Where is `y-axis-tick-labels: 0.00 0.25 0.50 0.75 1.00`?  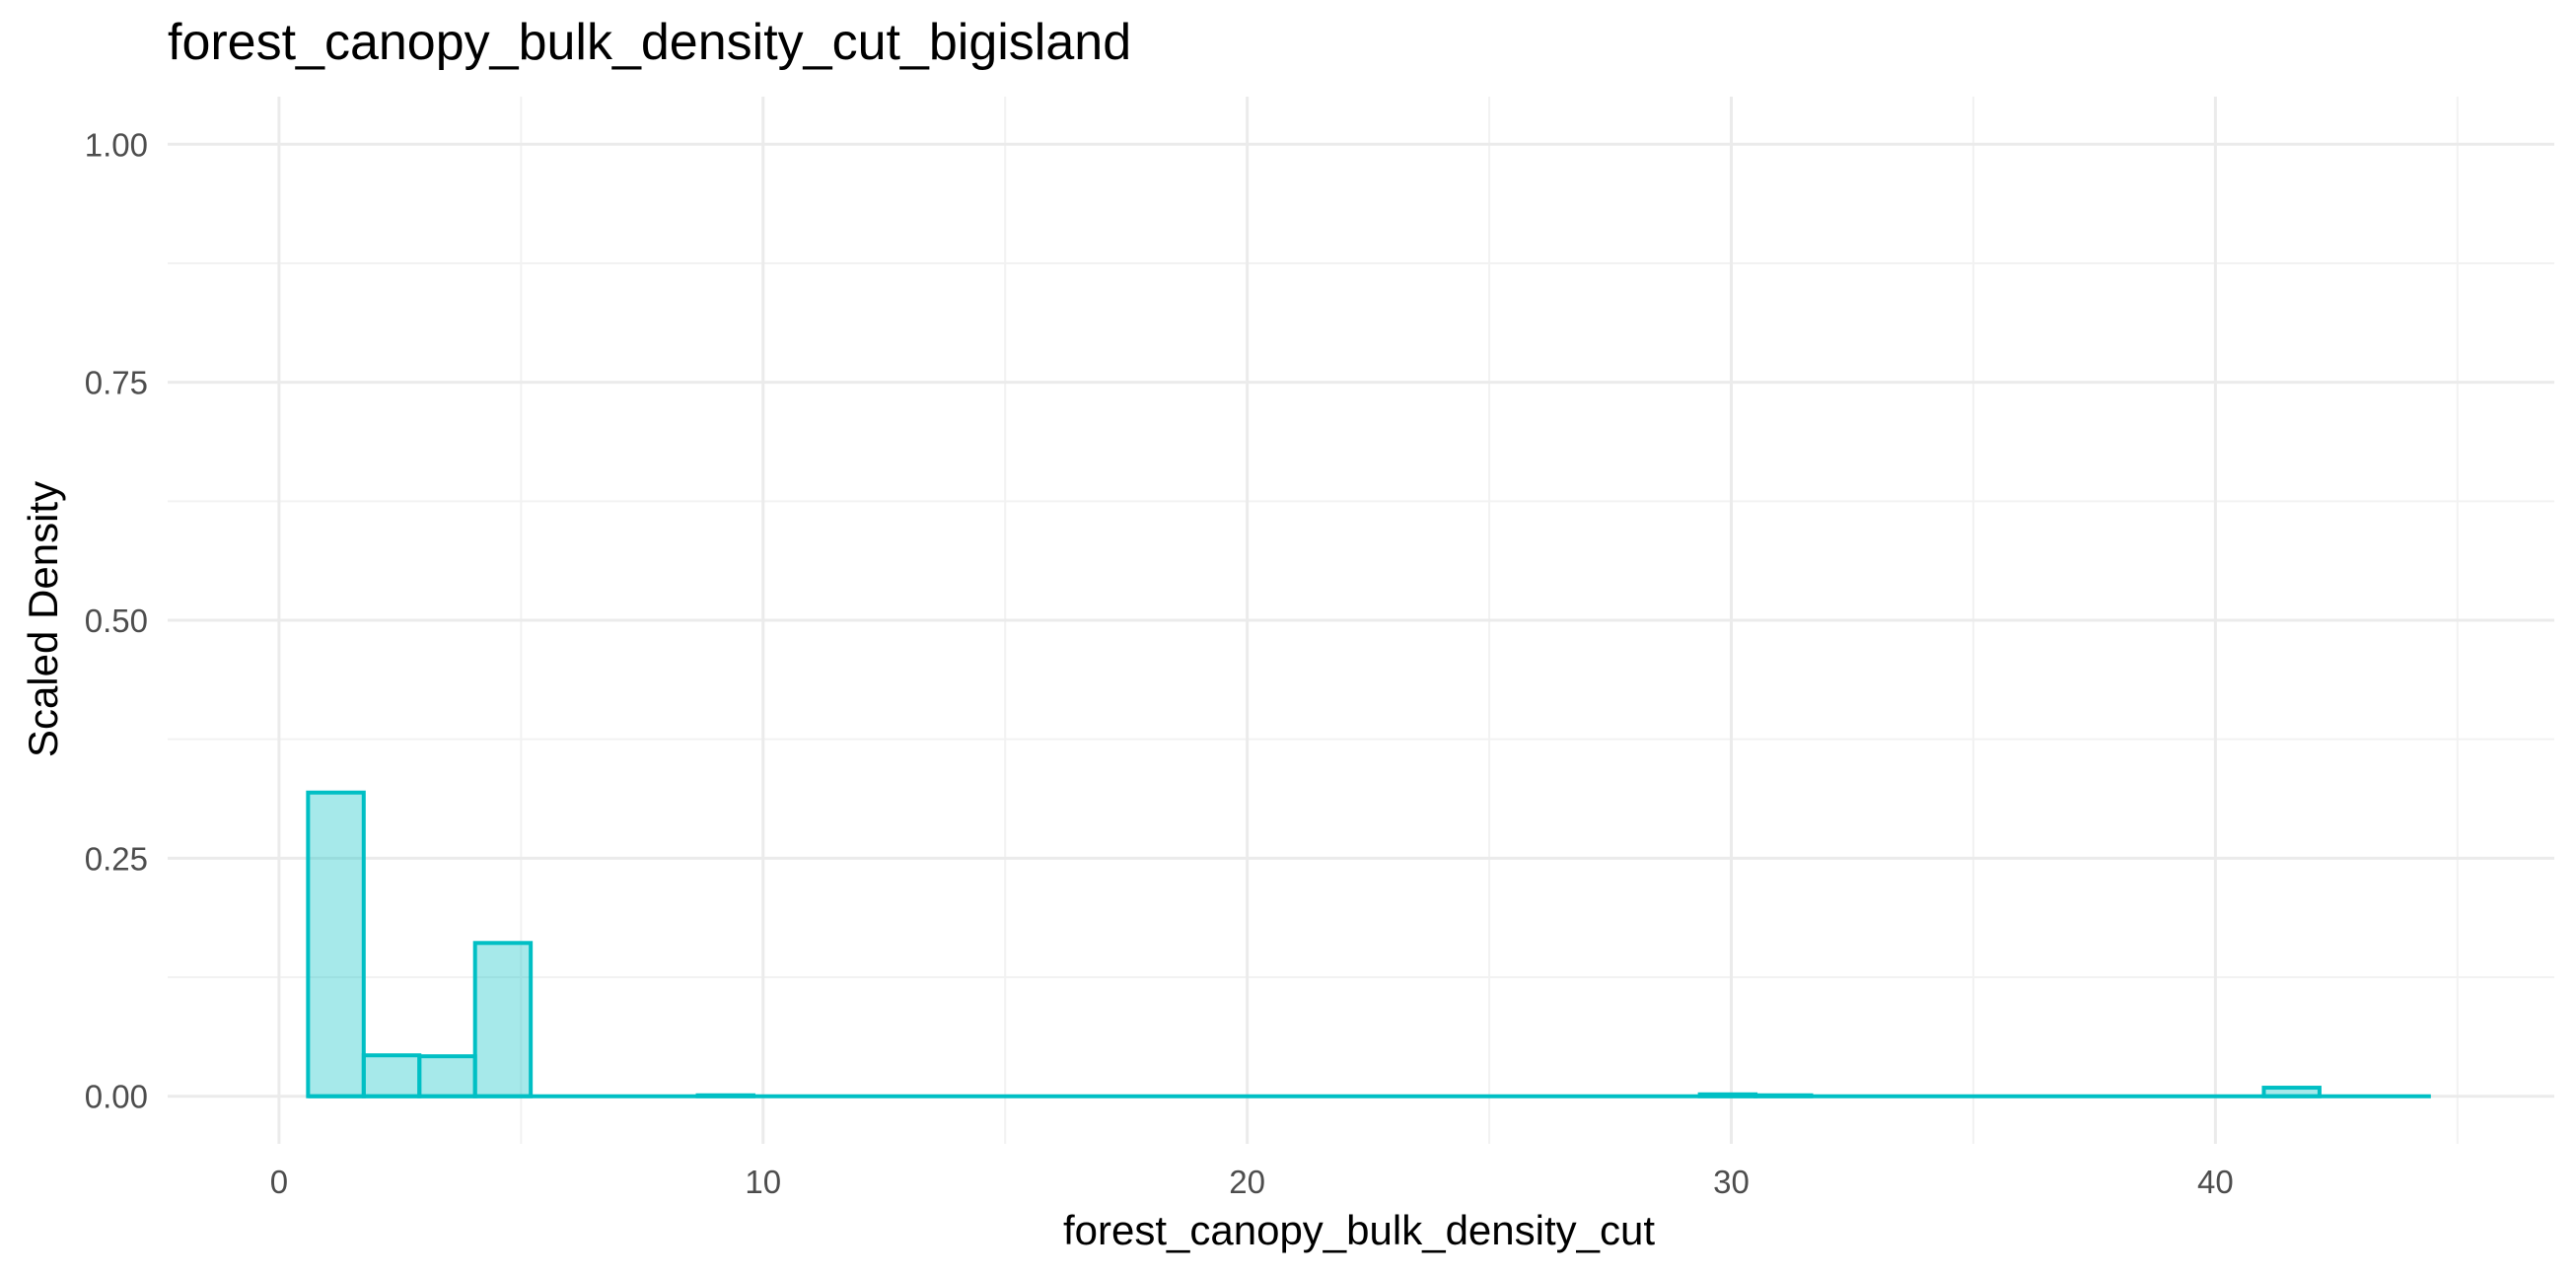
y-axis-tick-labels: 0.00 0.25 0.50 0.75 1.00 is located at coordinates (116, 620).